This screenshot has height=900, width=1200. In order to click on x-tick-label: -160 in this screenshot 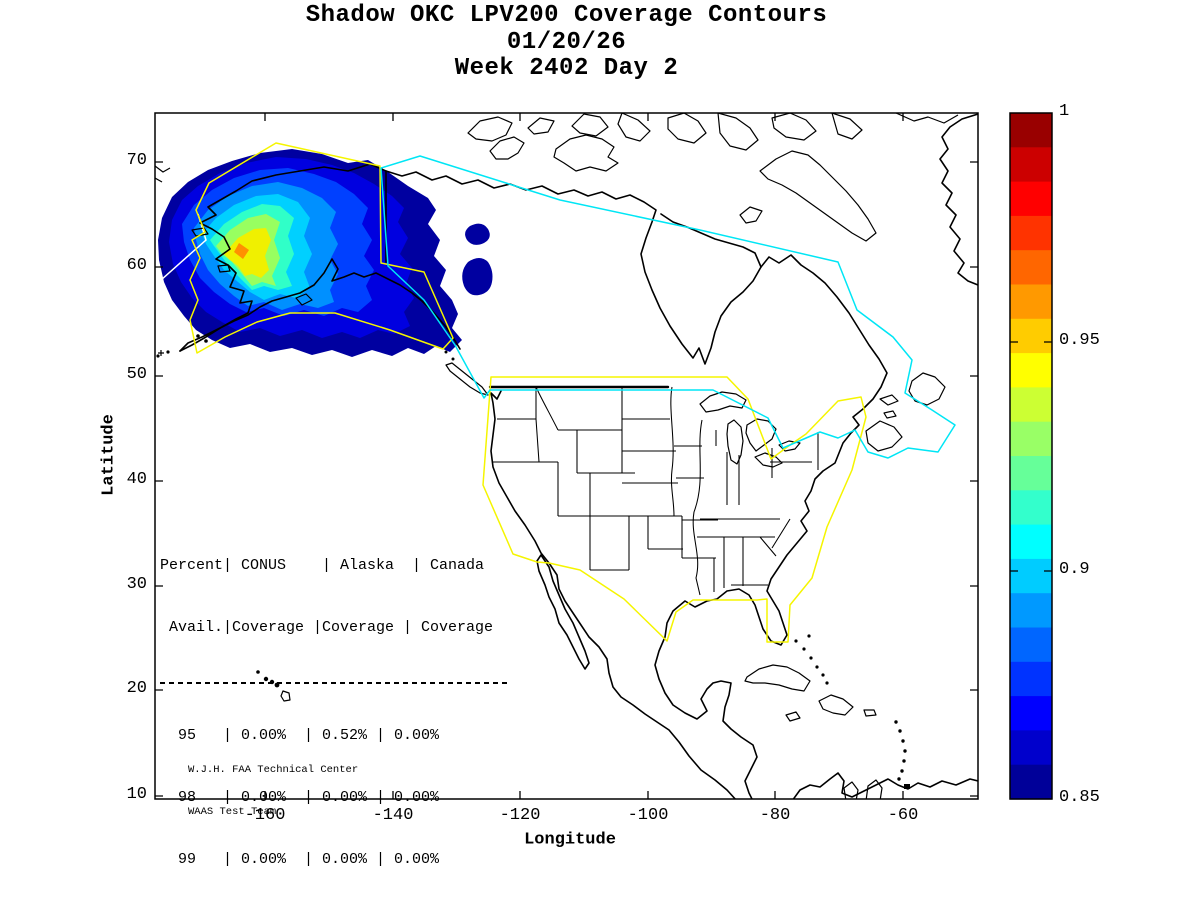, I will do `click(265, 815)`.